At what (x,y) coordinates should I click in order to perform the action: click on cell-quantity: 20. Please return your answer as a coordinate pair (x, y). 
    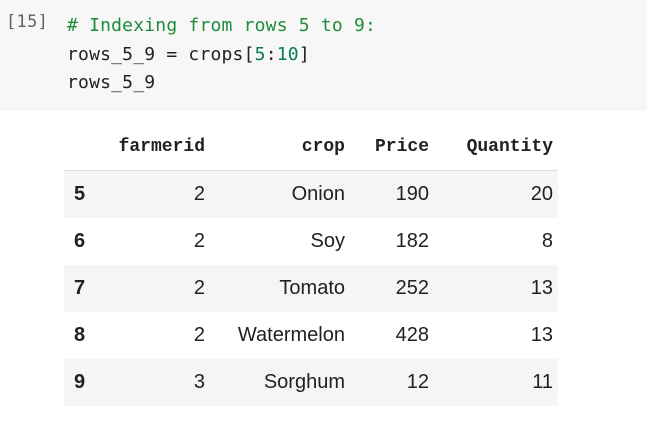
    Looking at the image, I should click on (541, 194).